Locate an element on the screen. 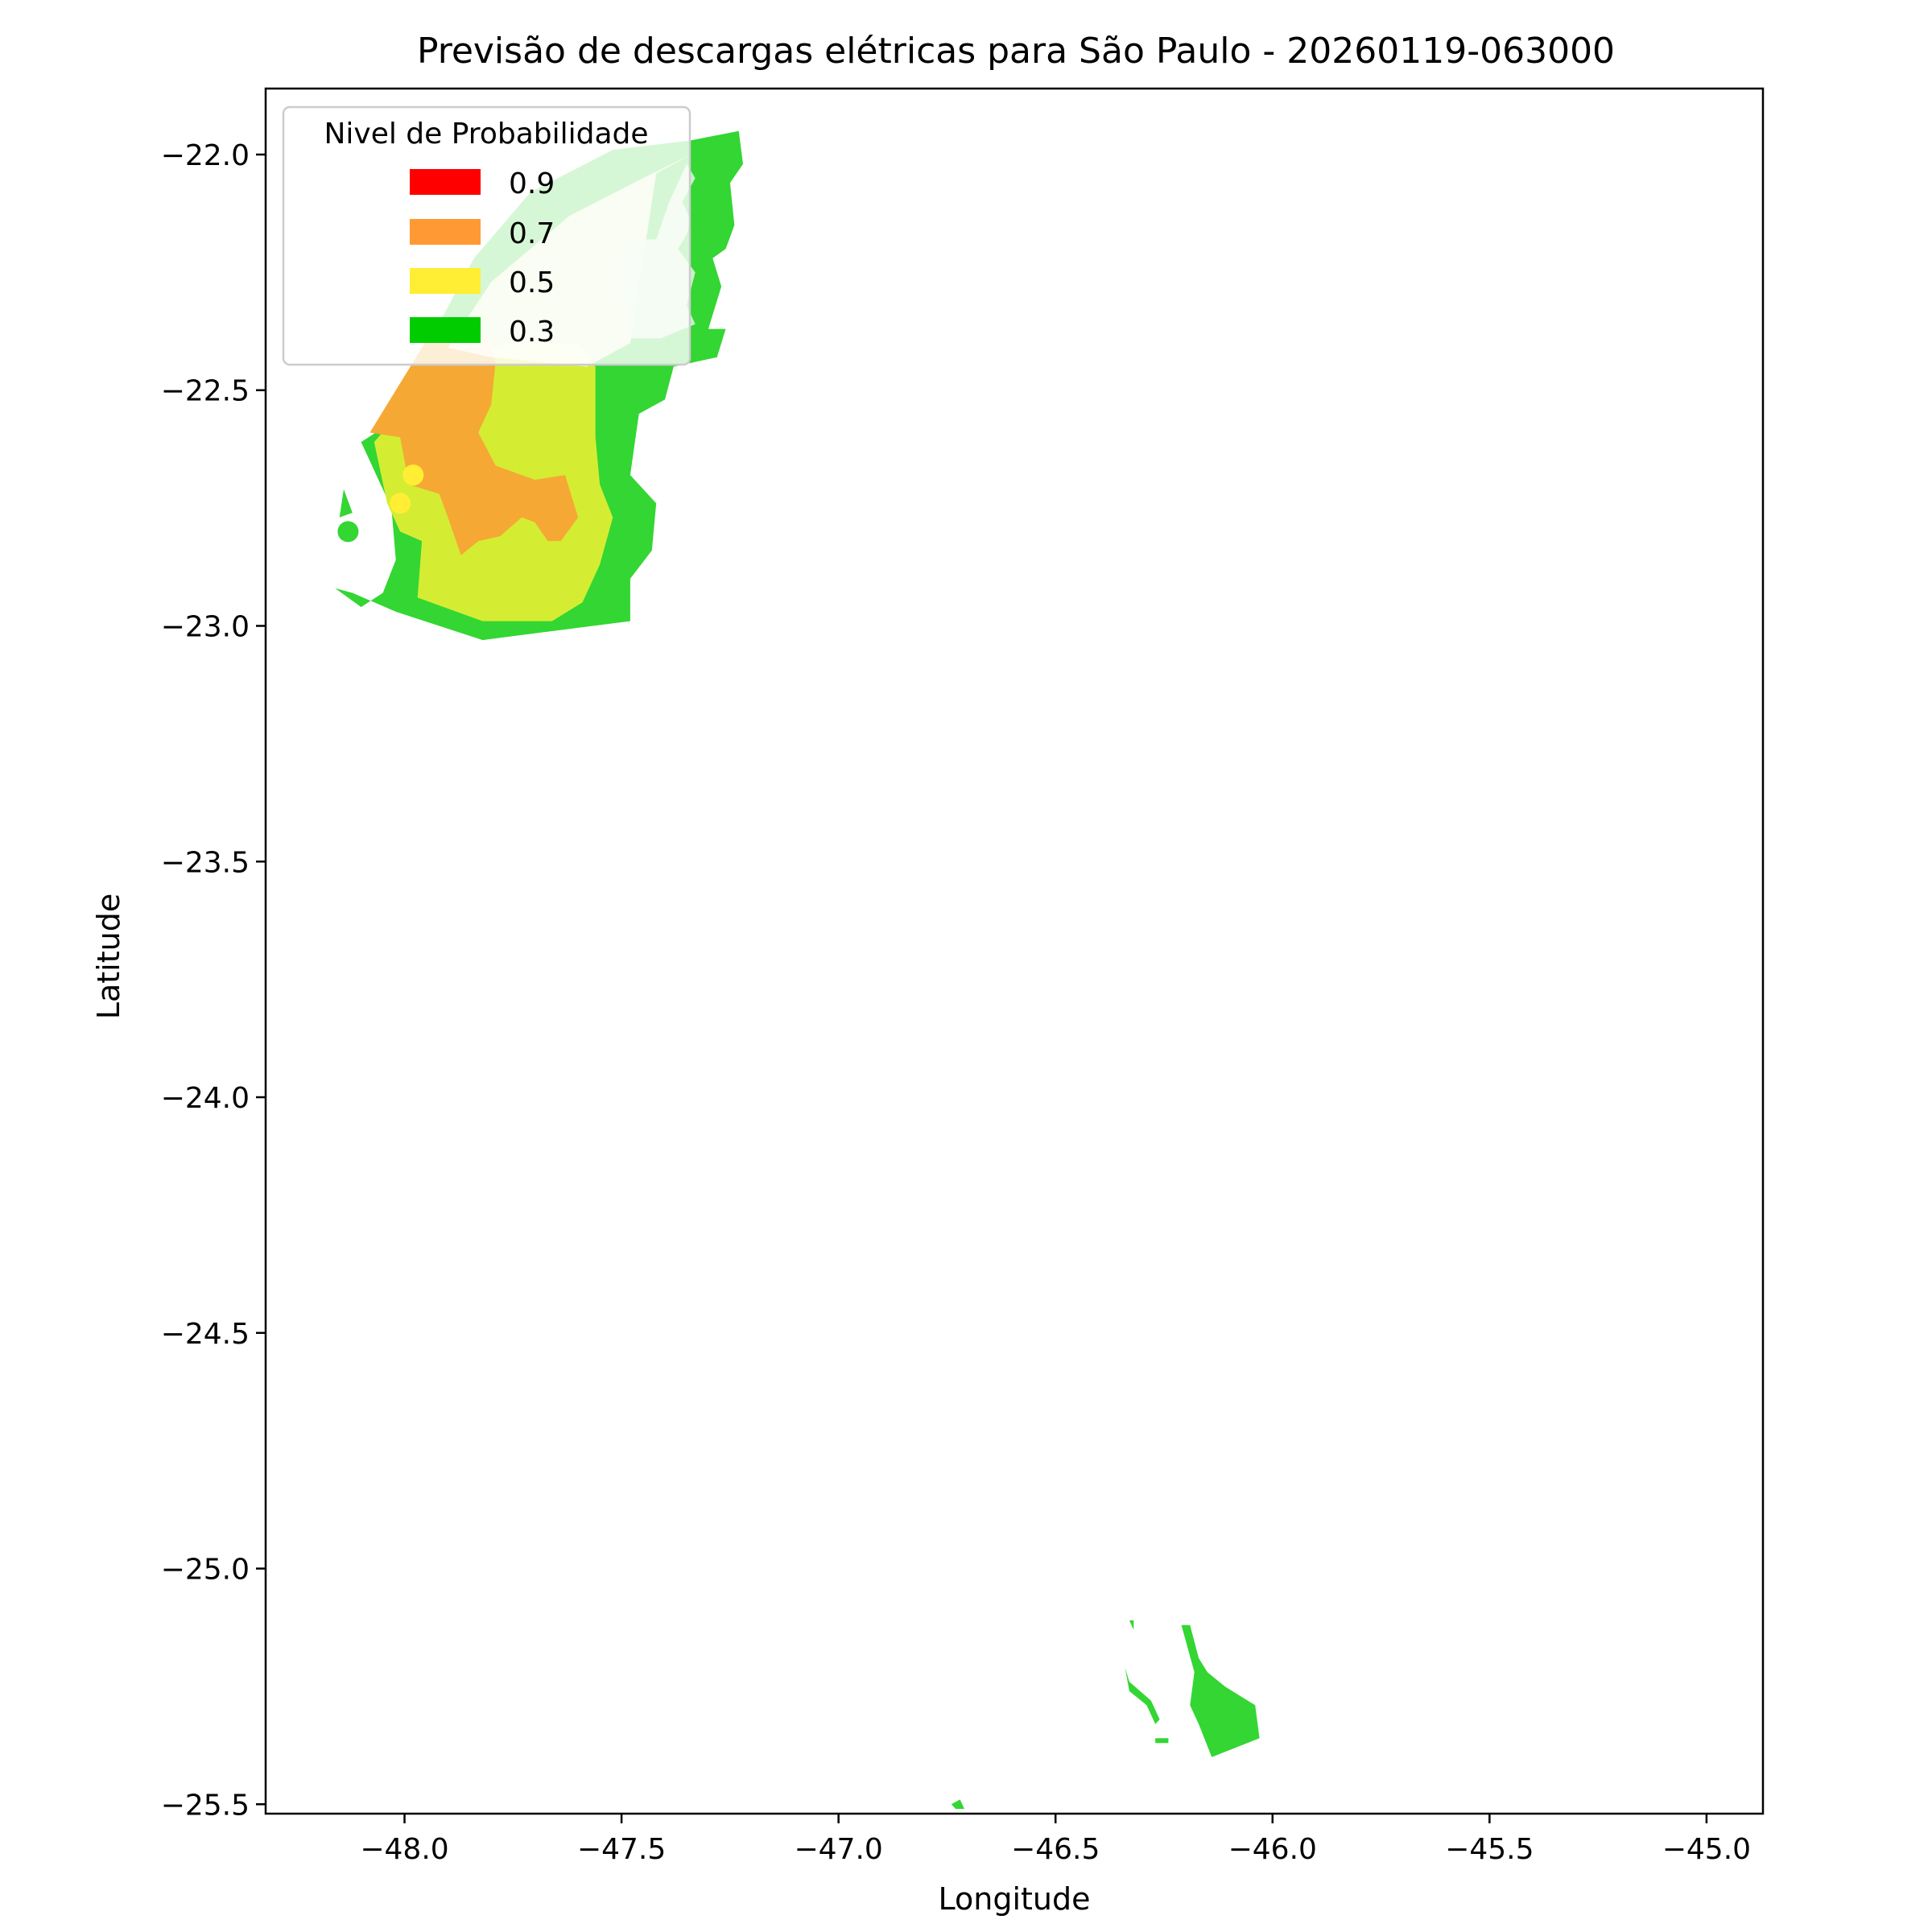 The height and width of the screenshot is (1932, 1932). y-tick-label: −24.0 is located at coordinates (205, 1098).